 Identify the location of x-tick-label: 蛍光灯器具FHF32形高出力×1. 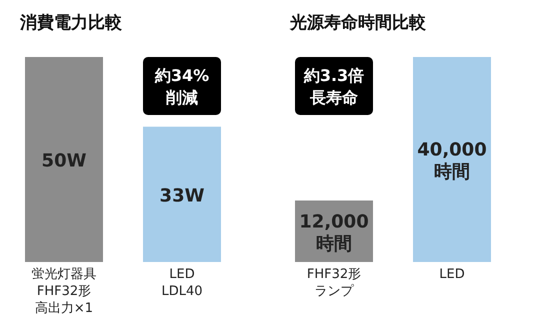
(64, 291).